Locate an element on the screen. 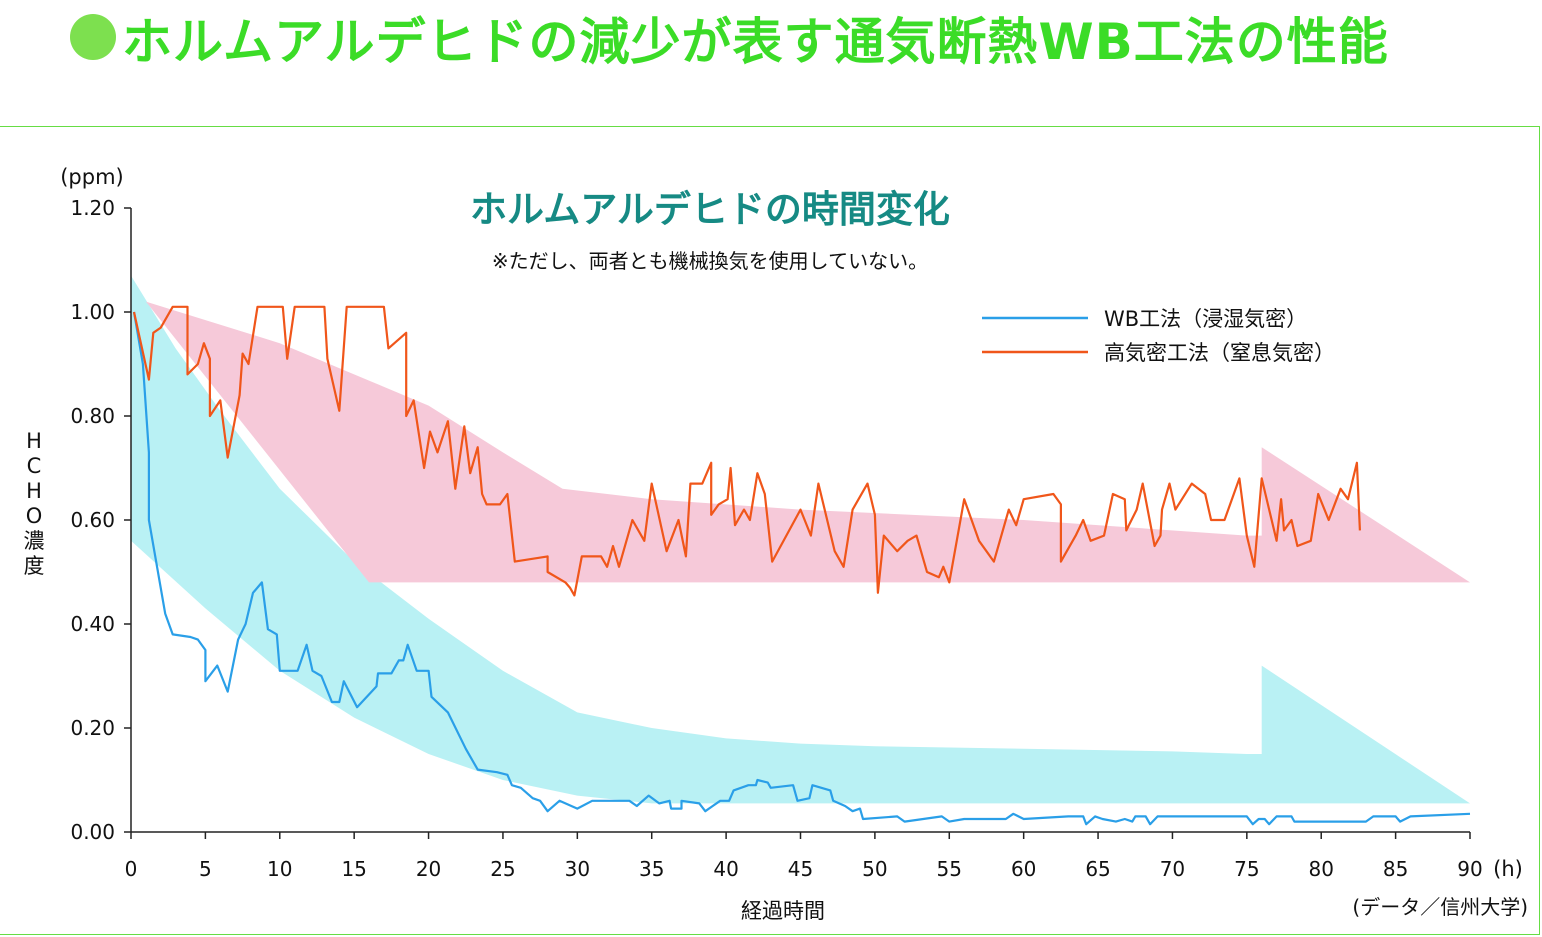  x-tick-label: 45 is located at coordinates (800, 869).